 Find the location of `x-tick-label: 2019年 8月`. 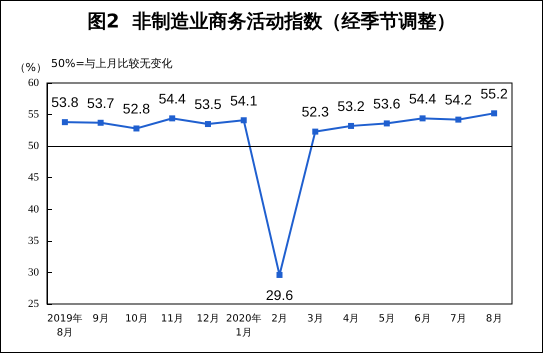

x-tick-label: 2019年 8月 is located at coordinates (65, 325).